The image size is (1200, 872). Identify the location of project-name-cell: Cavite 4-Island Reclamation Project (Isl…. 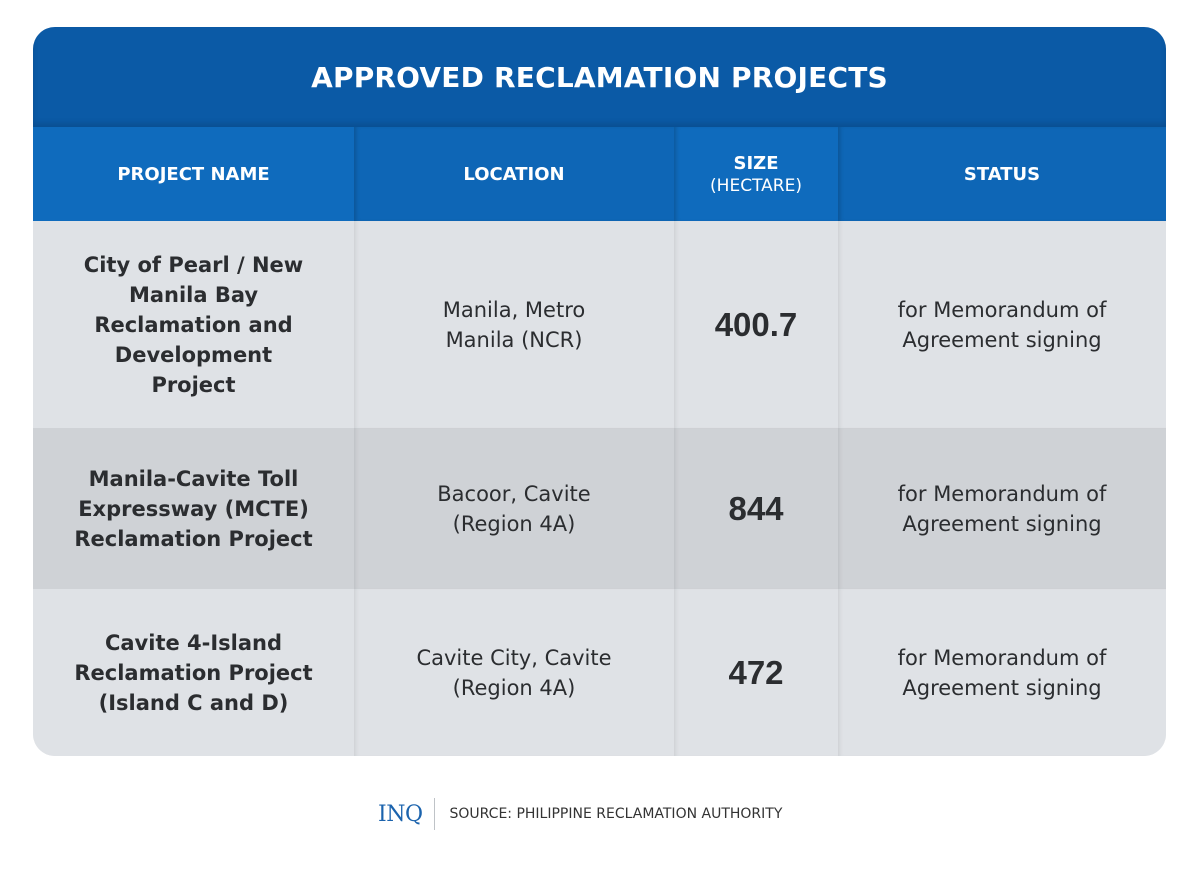
(193, 672).